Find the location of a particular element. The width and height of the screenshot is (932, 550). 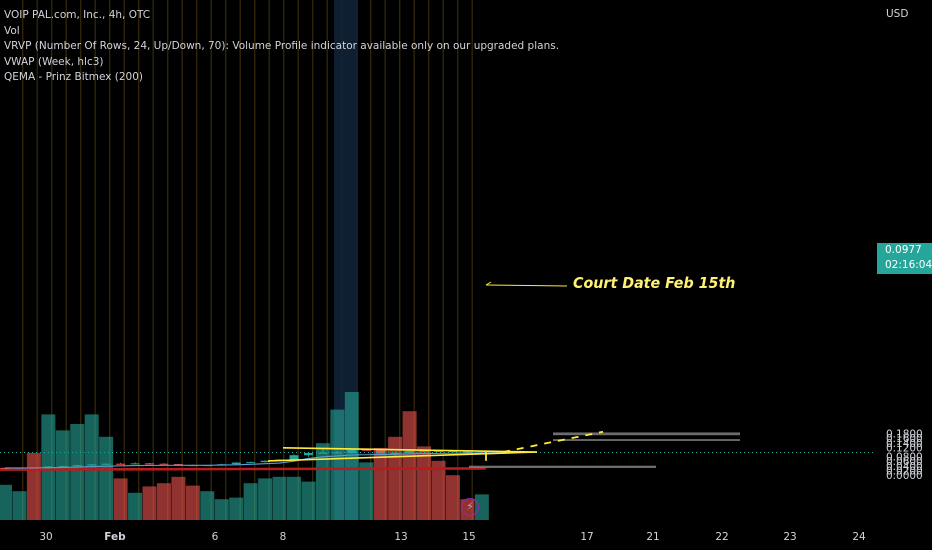

currency-label: USD is located at coordinates (897, 14).